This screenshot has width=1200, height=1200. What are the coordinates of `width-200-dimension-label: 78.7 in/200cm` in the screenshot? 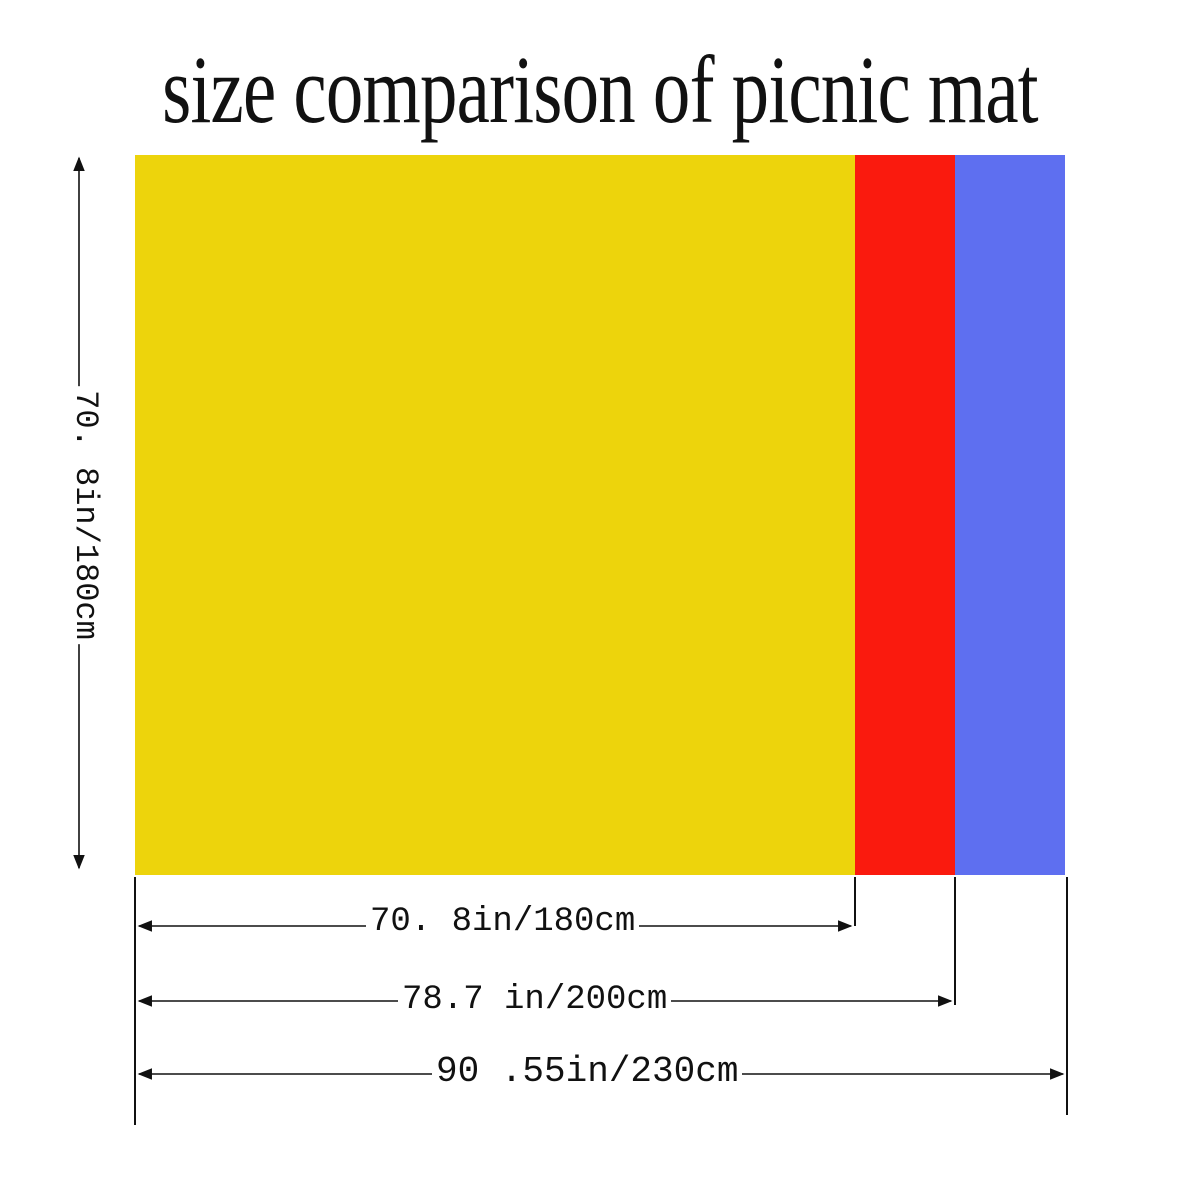 It's located at (535, 1000).